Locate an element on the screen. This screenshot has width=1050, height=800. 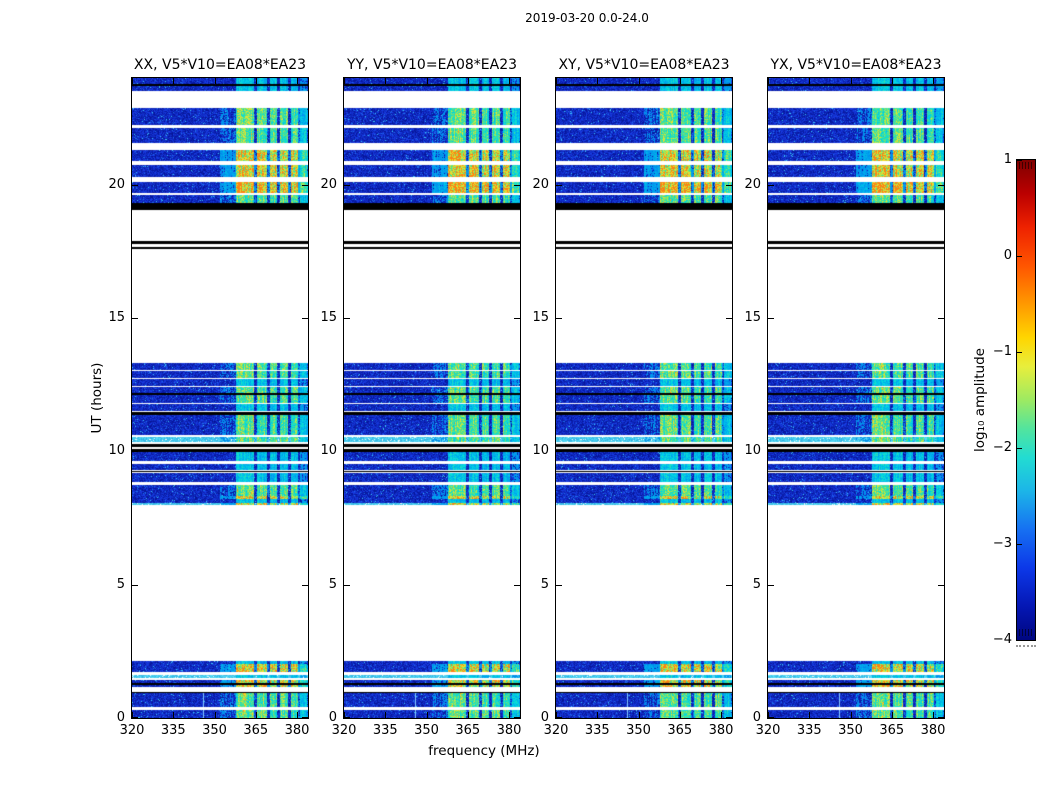
colorbar-tick-label: −1 is located at coordinates (1002, 351).